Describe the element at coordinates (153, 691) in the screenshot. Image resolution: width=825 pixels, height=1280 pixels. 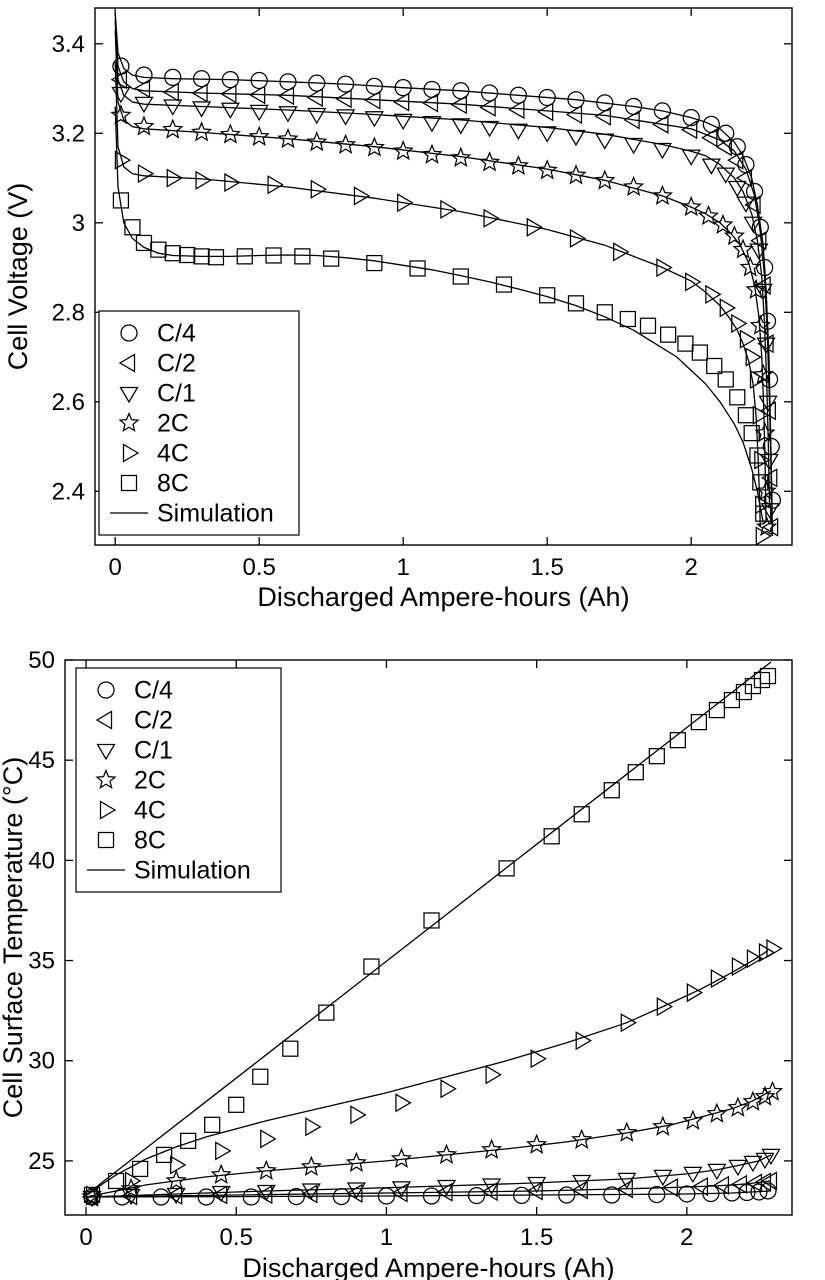
I see `legend-label: C/4` at that location.